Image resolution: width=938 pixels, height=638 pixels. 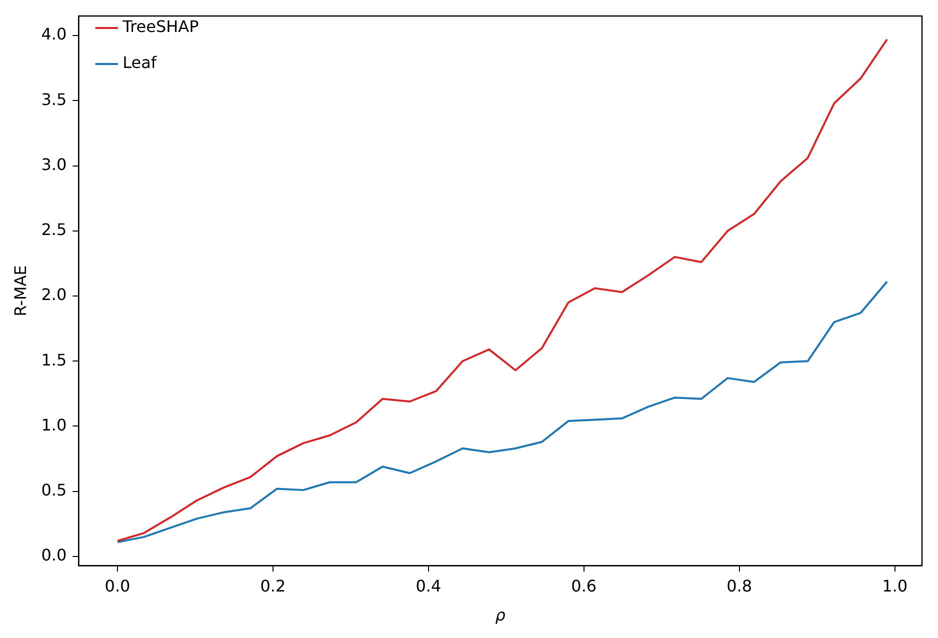 What do you see at coordinates (584, 586) in the screenshot?
I see `x-tick-label: 0.6` at bounding box center [584, 586].